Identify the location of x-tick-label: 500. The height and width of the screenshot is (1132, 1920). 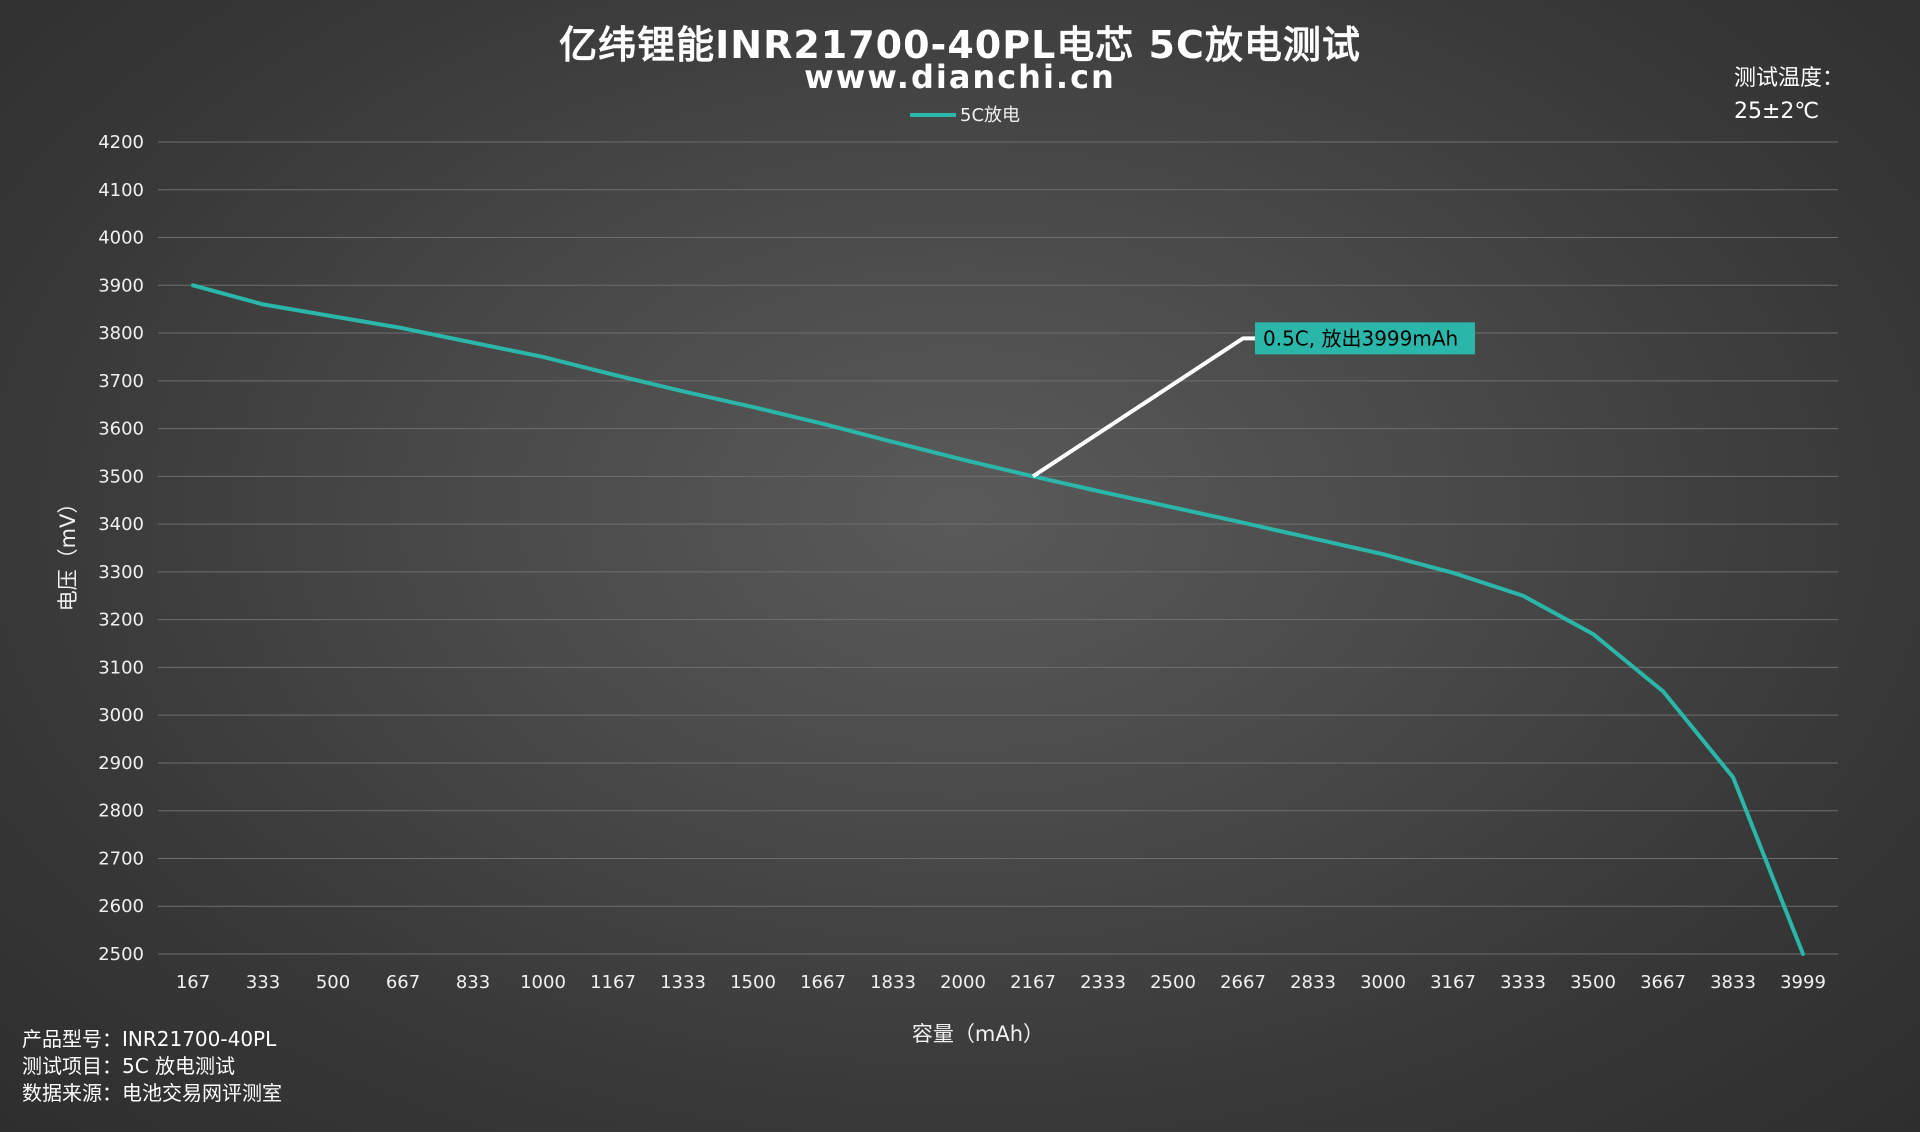
(333, 982).